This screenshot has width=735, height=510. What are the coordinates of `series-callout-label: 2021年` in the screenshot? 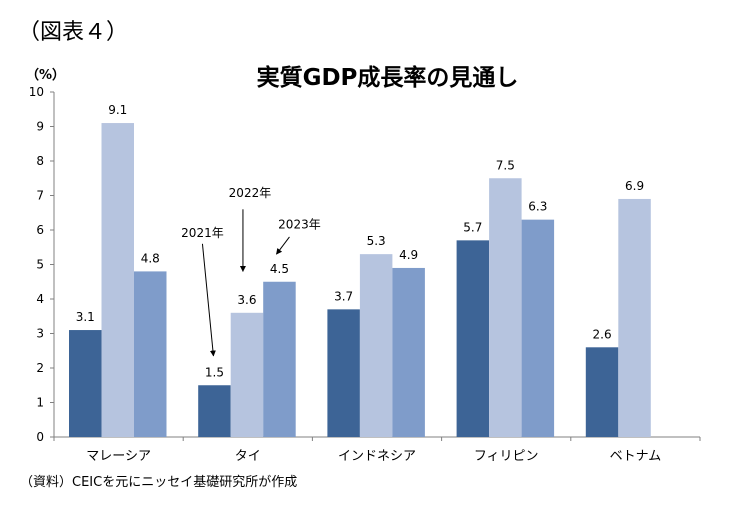 It's located at (202, 233).